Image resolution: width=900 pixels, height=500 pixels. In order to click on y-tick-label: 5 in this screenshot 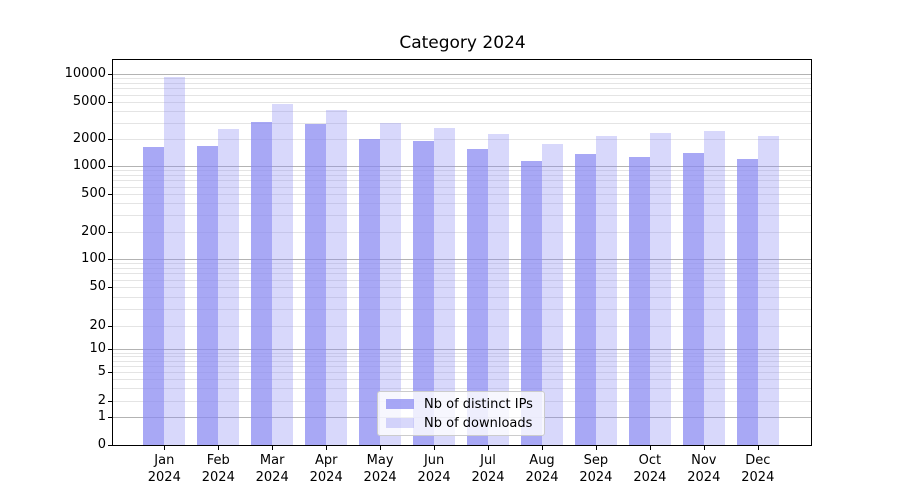, I will do `click(101, 371)`.